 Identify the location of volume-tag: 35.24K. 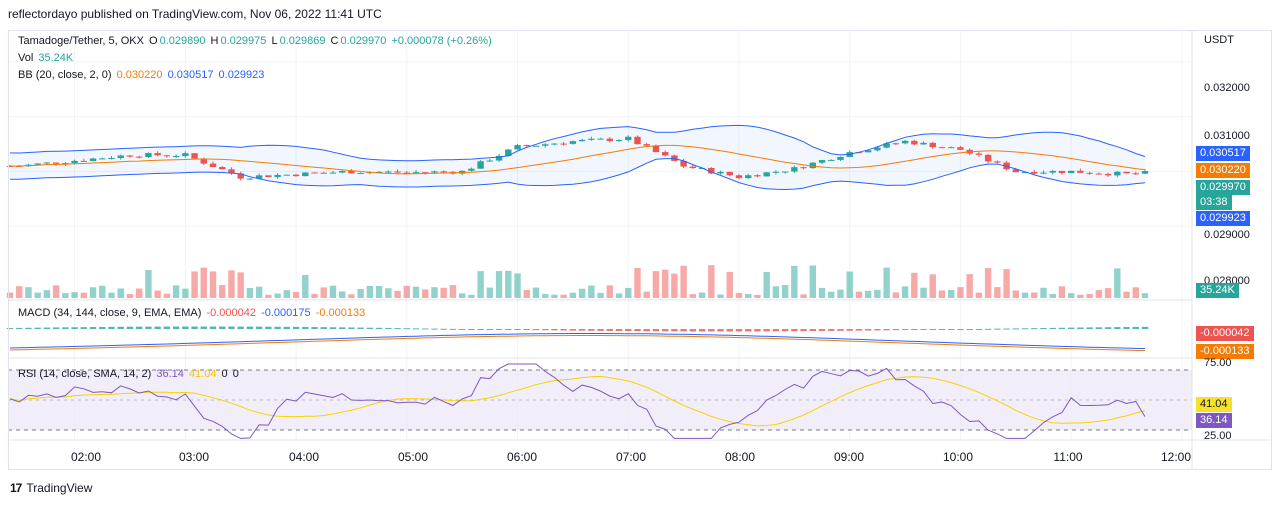
(1217, 290).